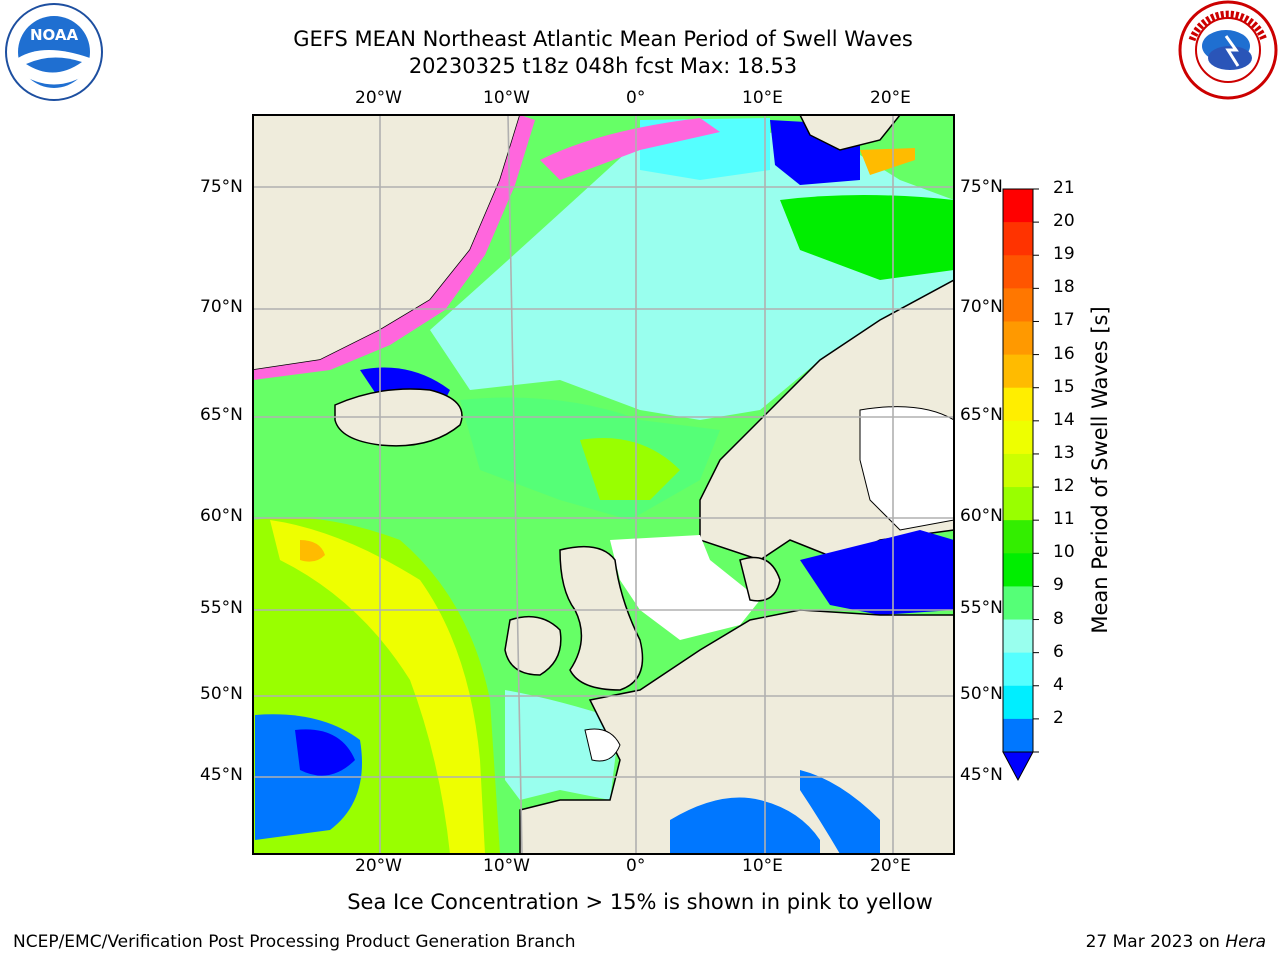 This screenshot has height=960, width=1280. I want to click on colorbar-tick-label: 13, so click(1064, 452).